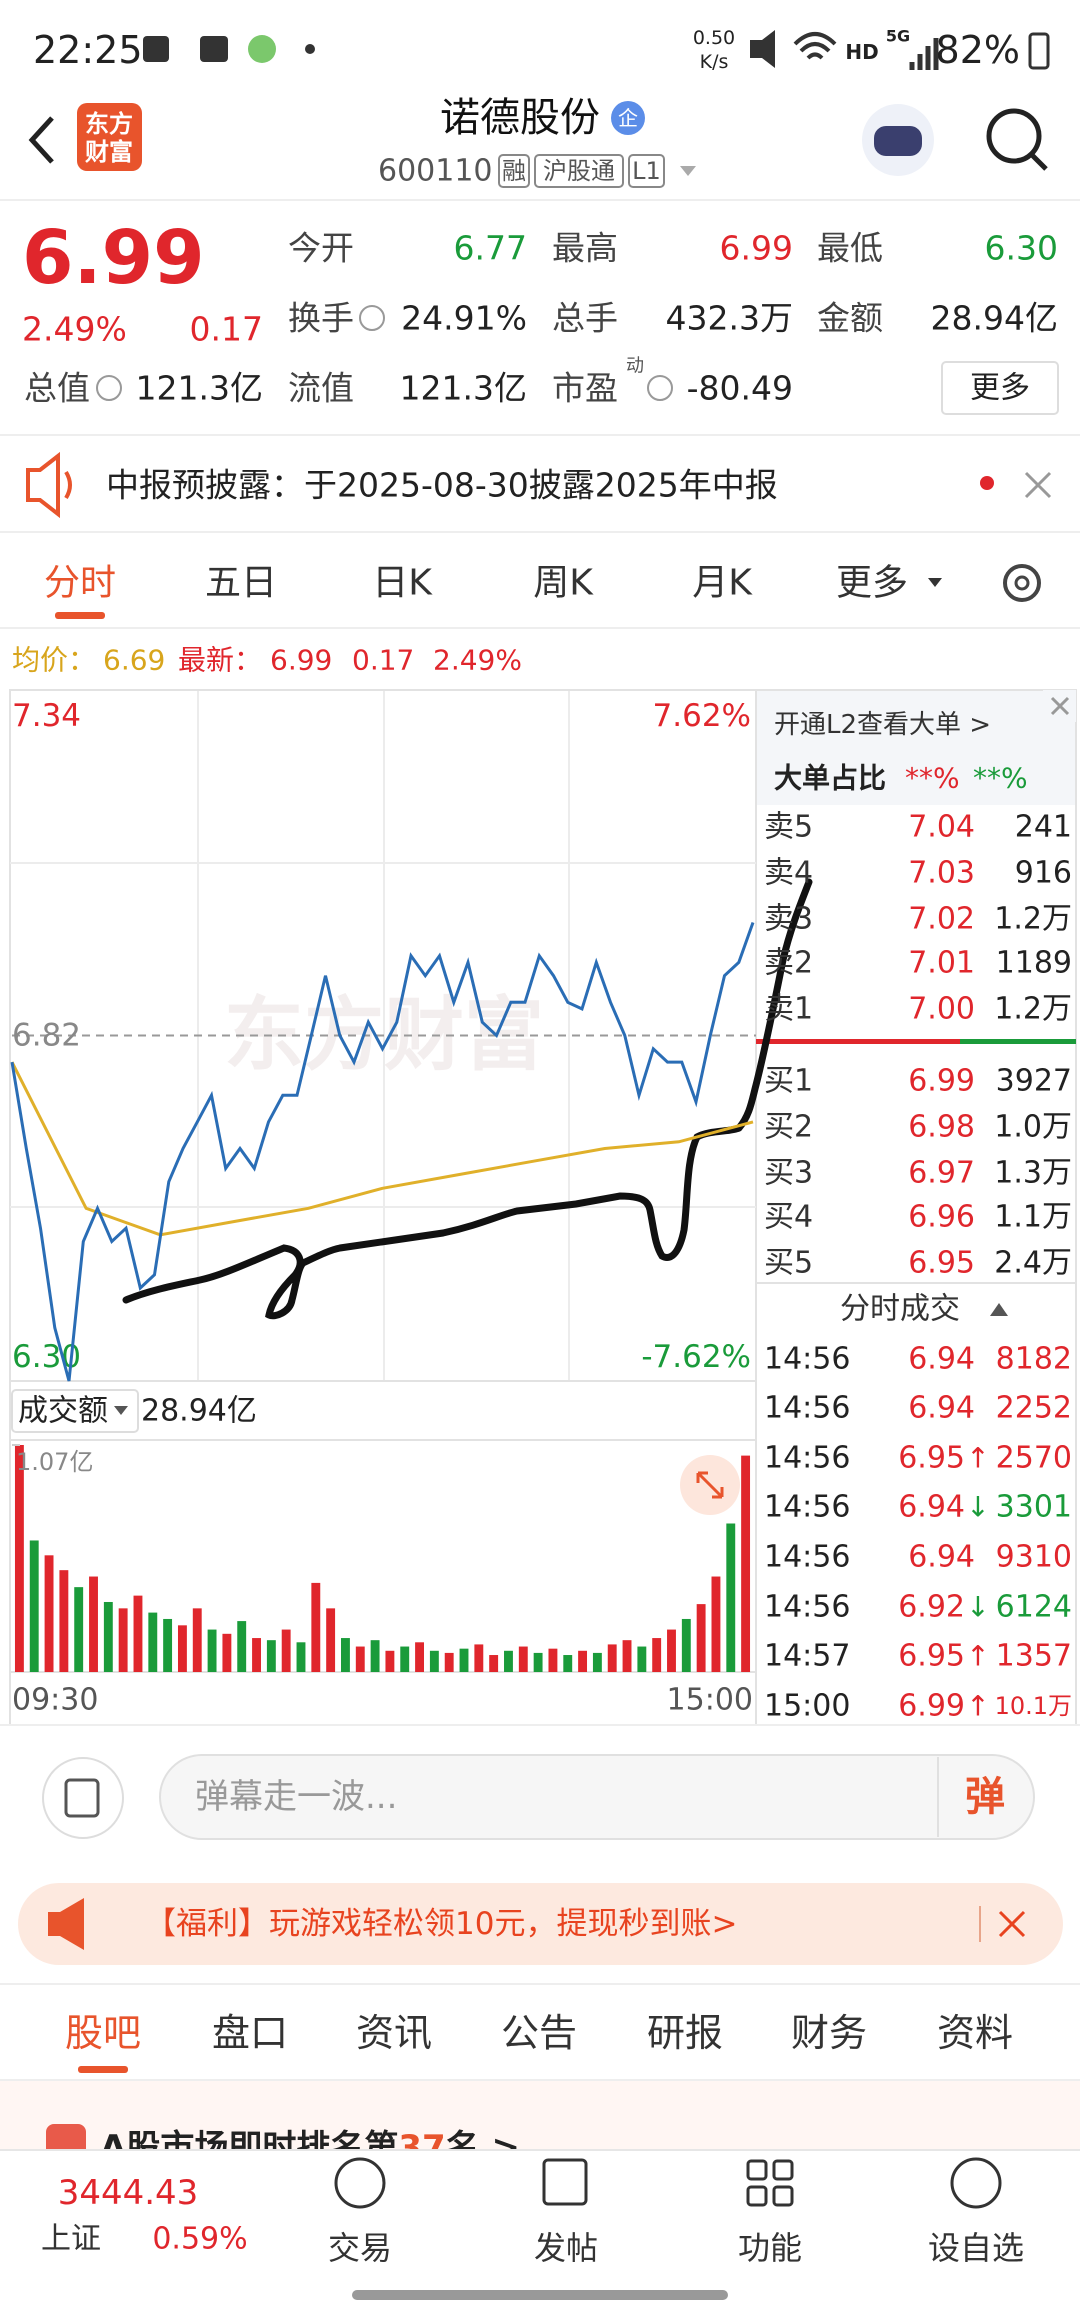 This screenshot has height=2316, width=1080. I want to click on content-tab: 资料, so click(975, 2033).